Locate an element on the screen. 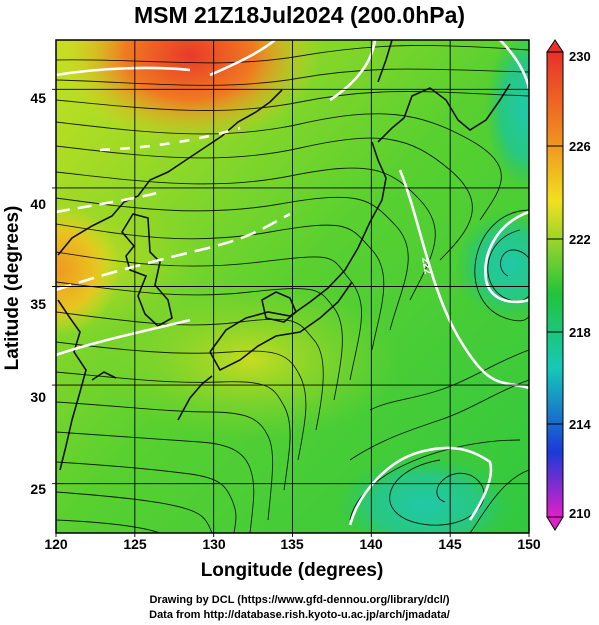  x-tick-label: 135 is located at coordinates (292, 544).